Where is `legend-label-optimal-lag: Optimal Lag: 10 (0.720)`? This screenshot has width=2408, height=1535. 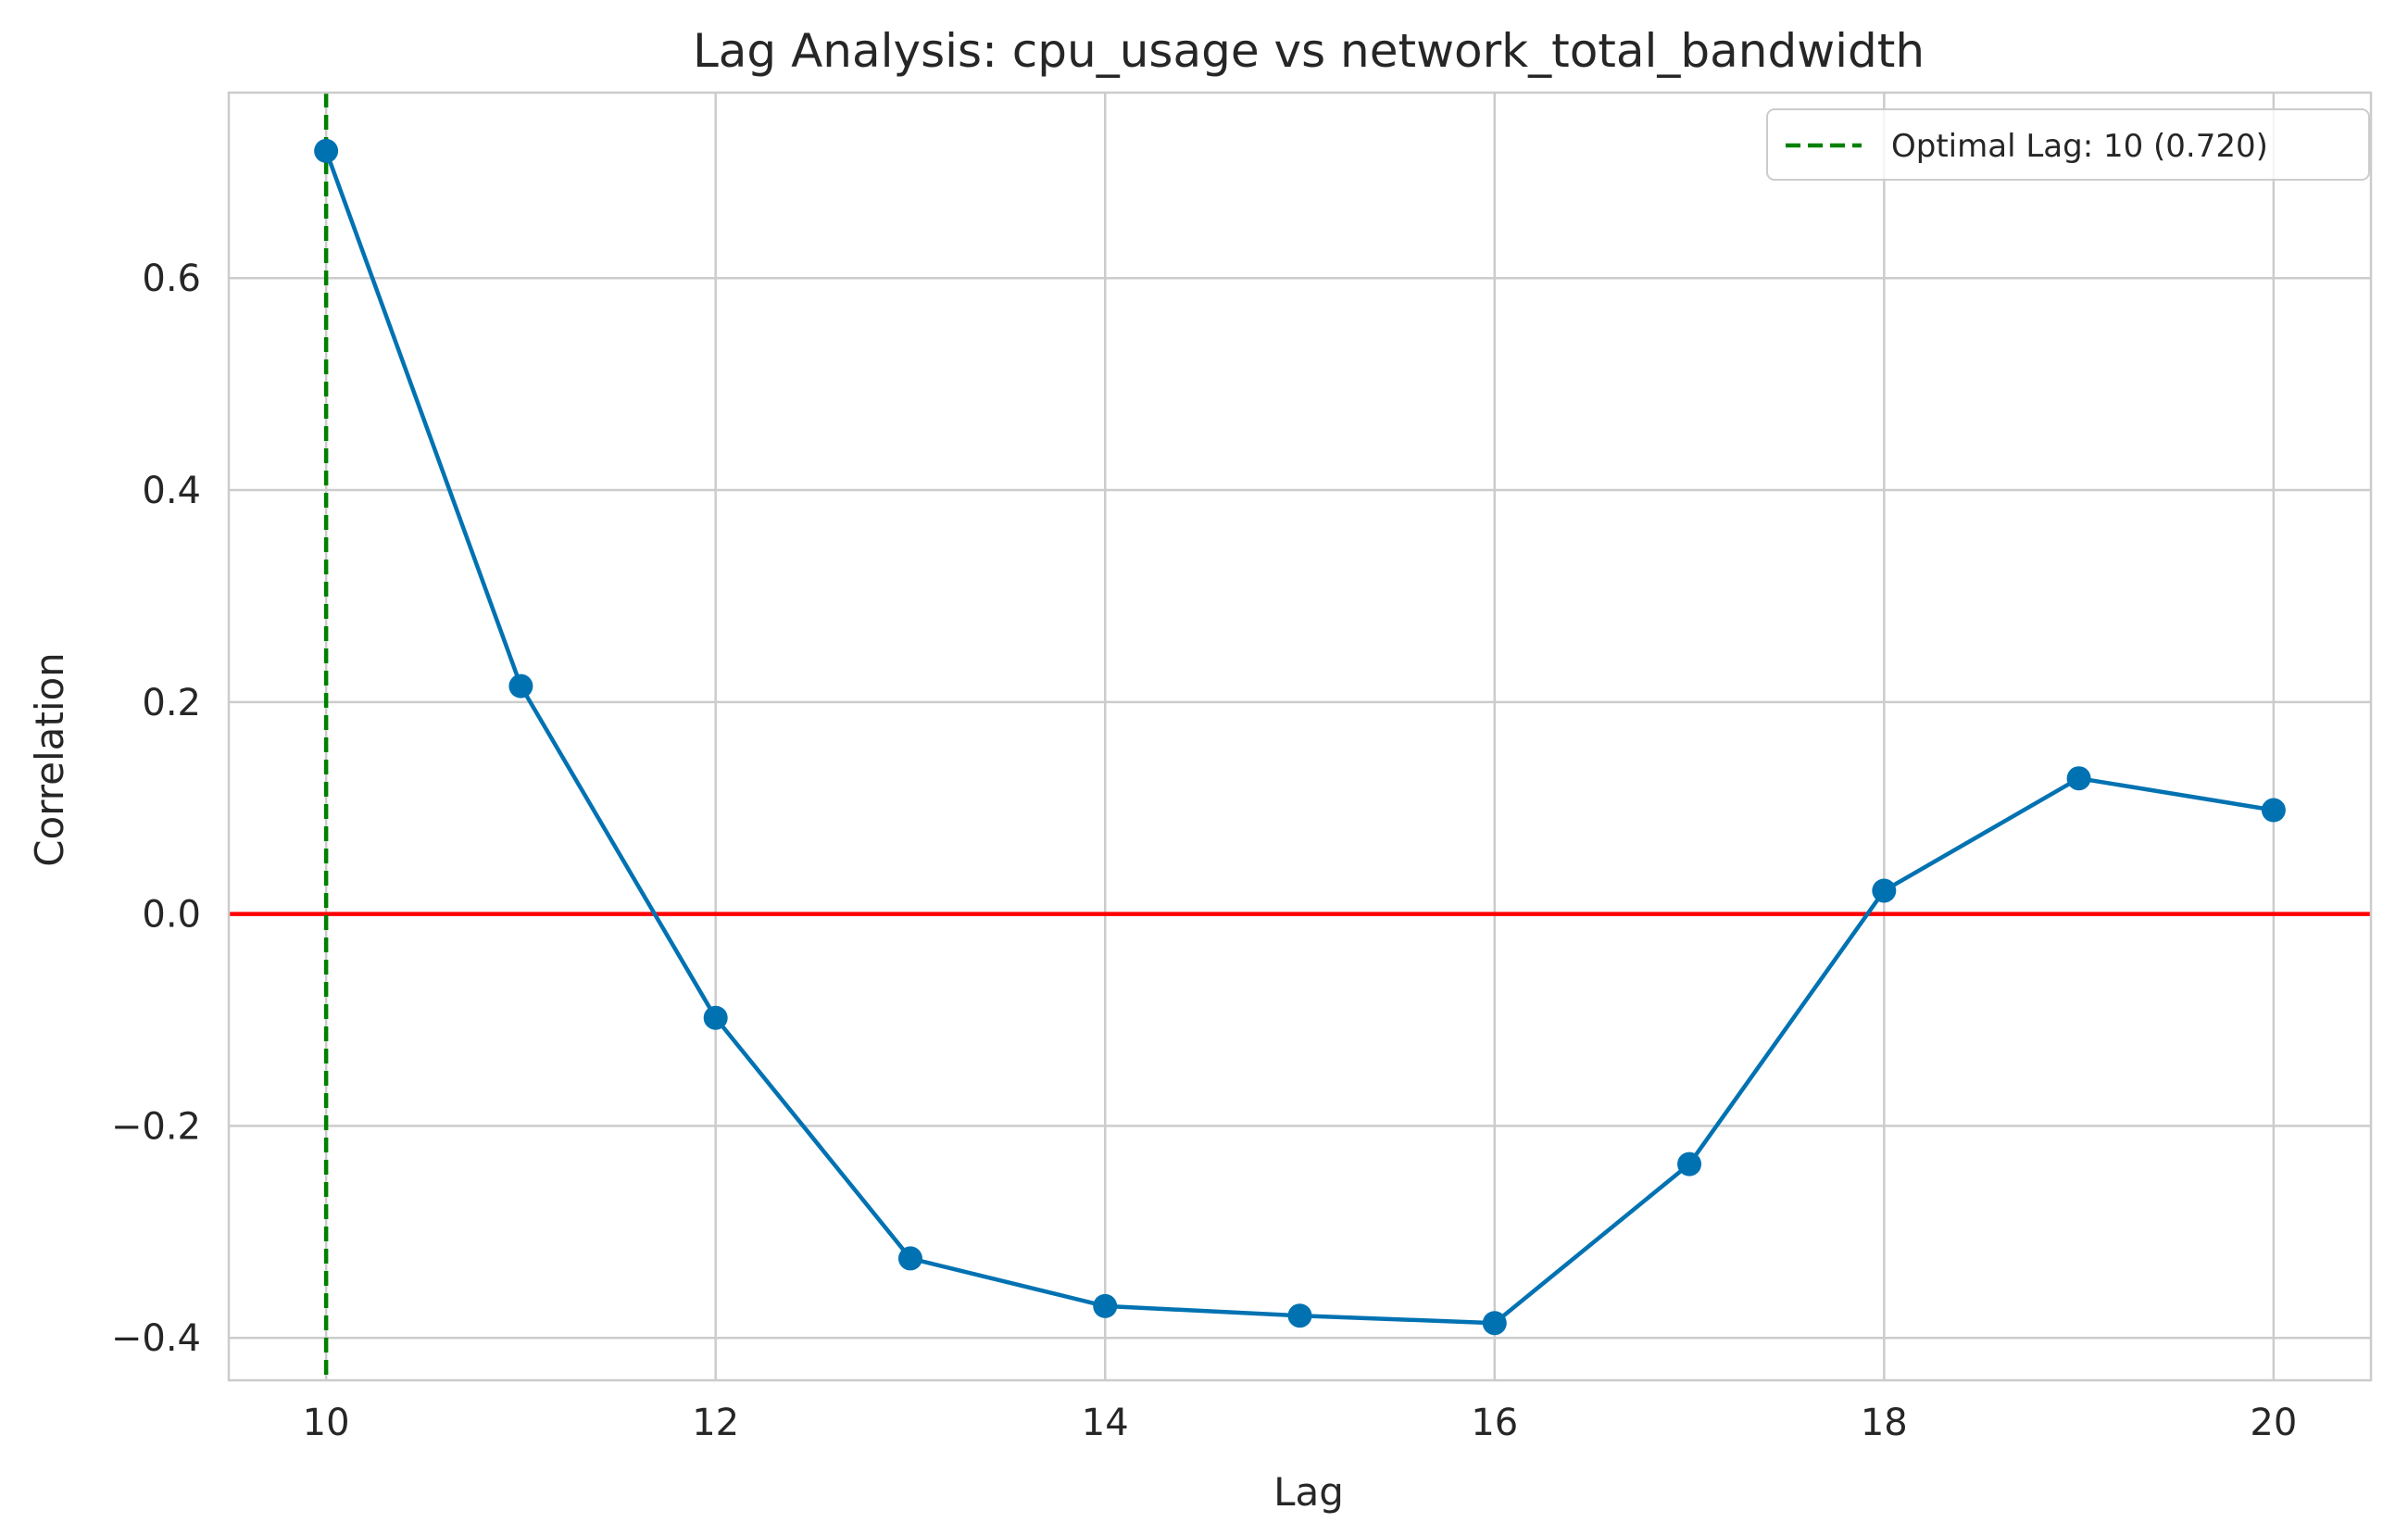 legend-label-optimal-lag: Optimal Lag: 10 (0.720) is located at coordinates (2079, 146).